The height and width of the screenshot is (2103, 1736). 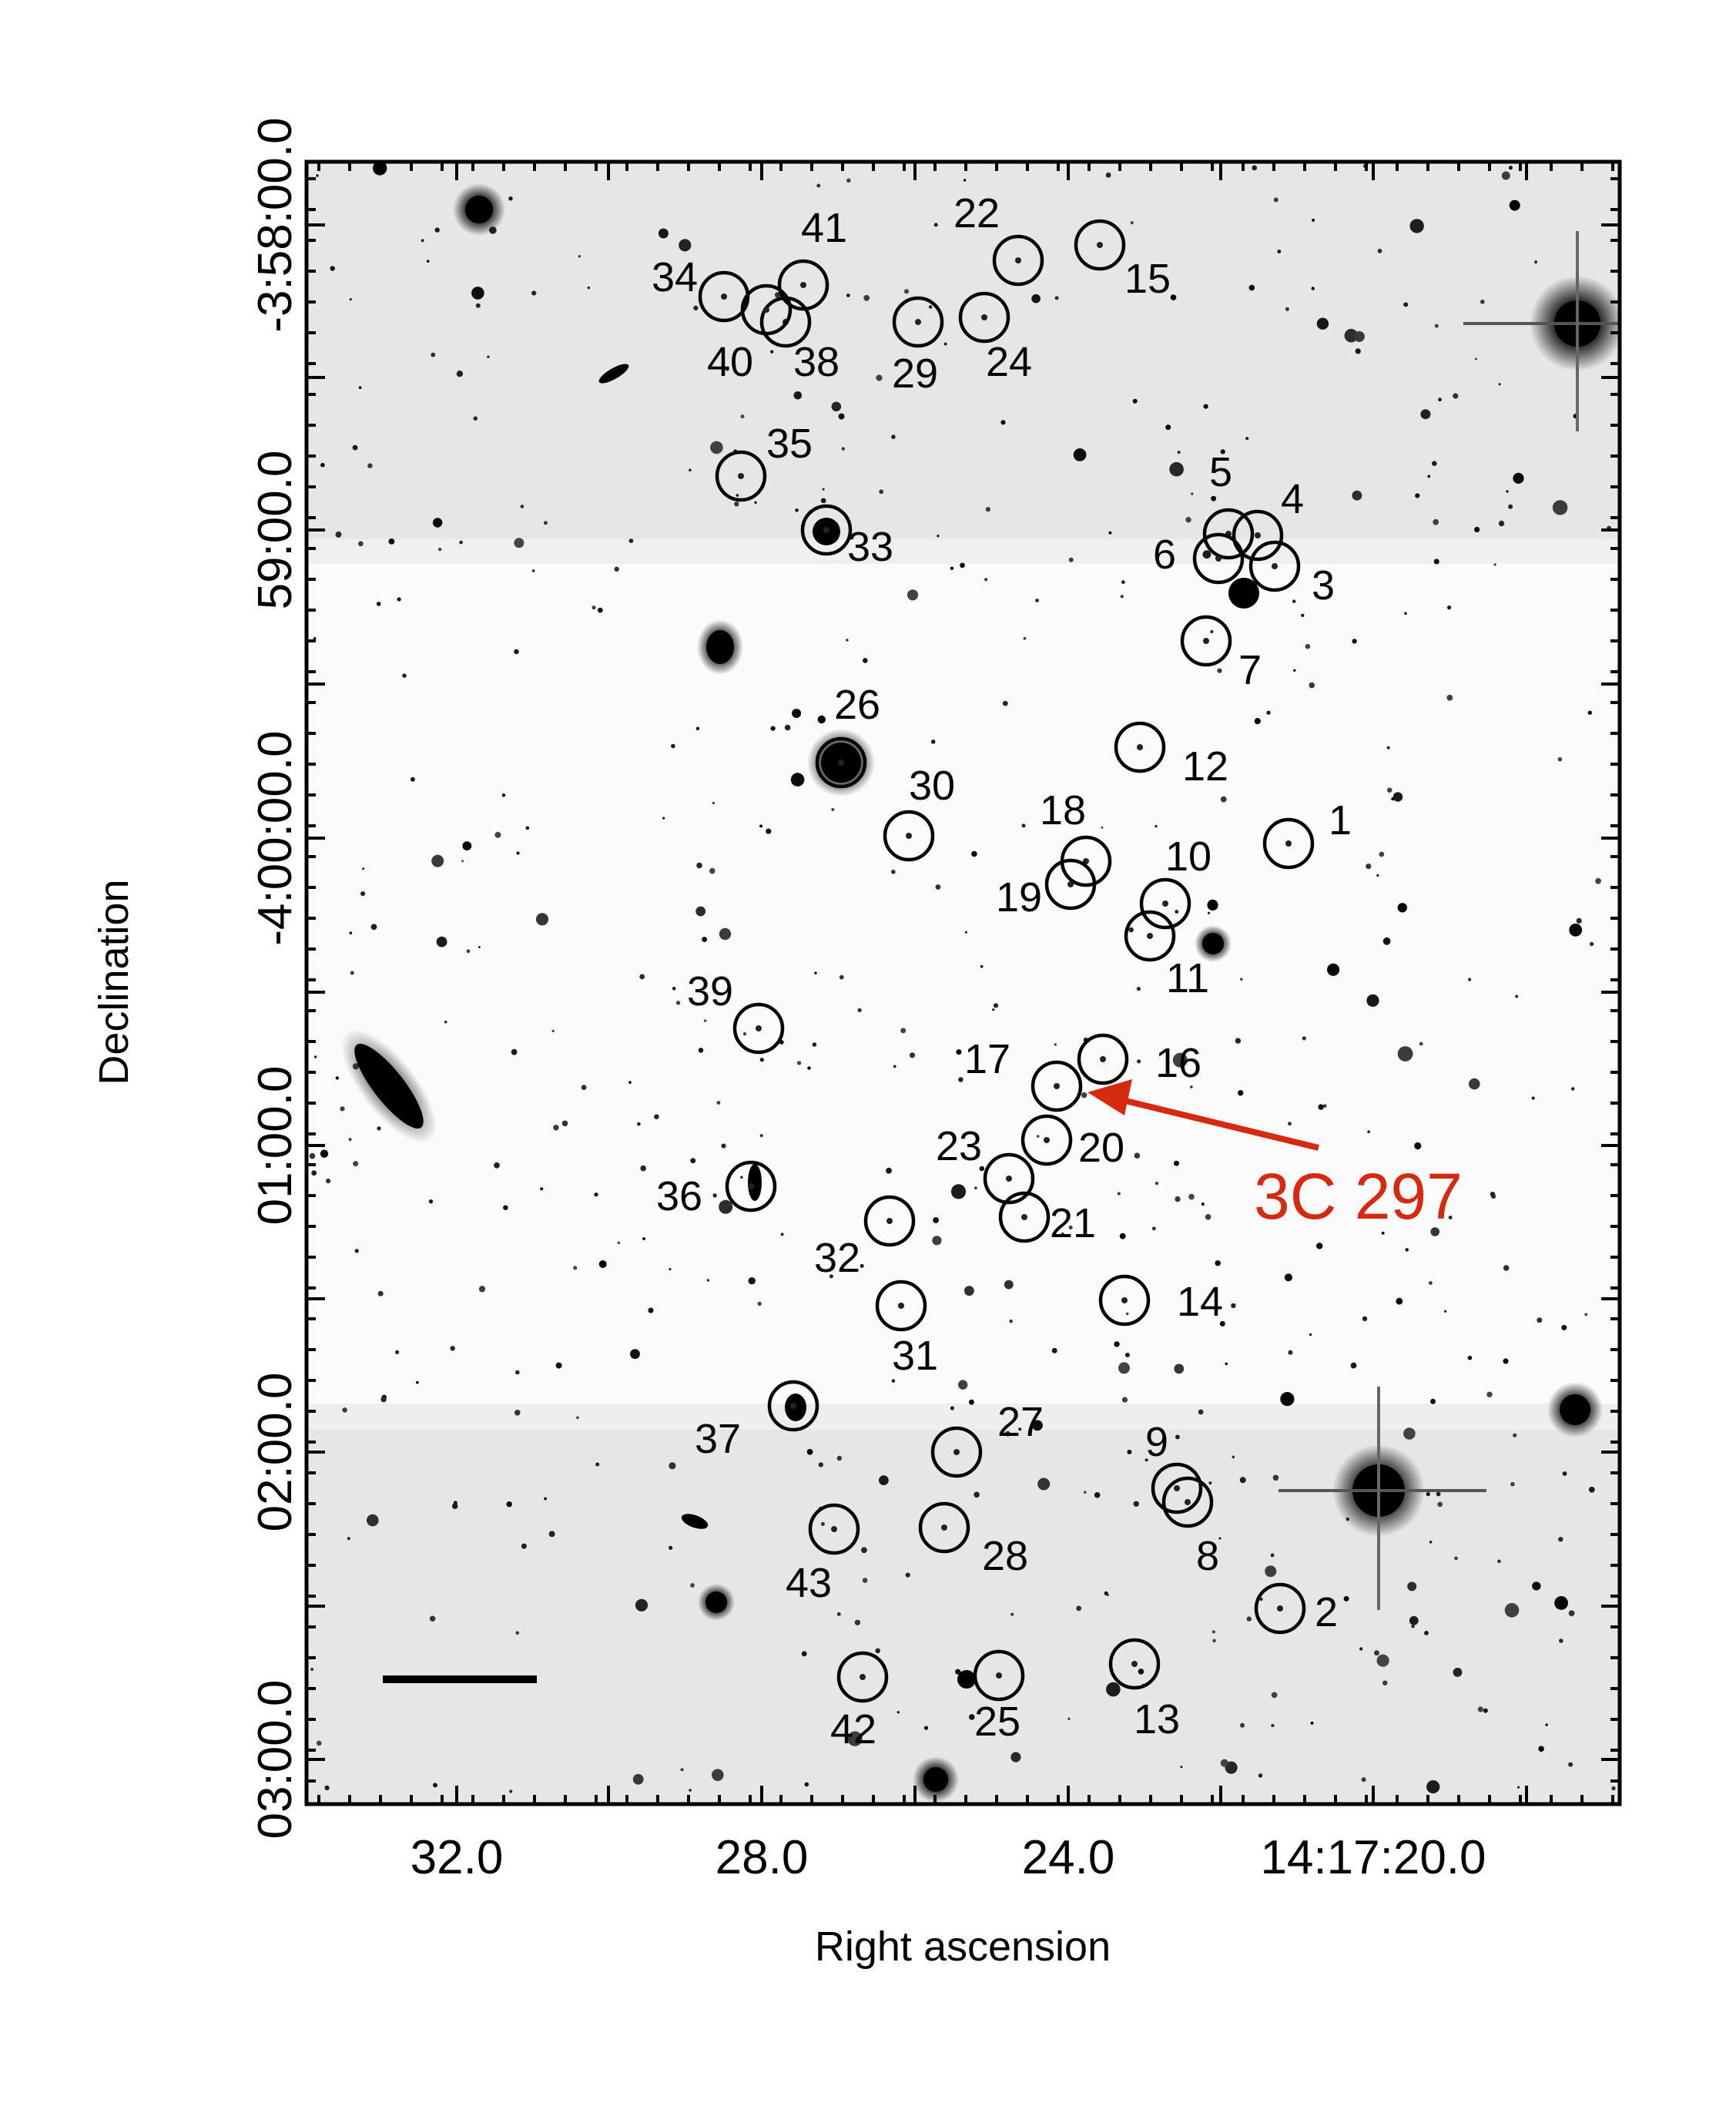 I want to click on source-label-32: 32, so click(x=837, y=1258).